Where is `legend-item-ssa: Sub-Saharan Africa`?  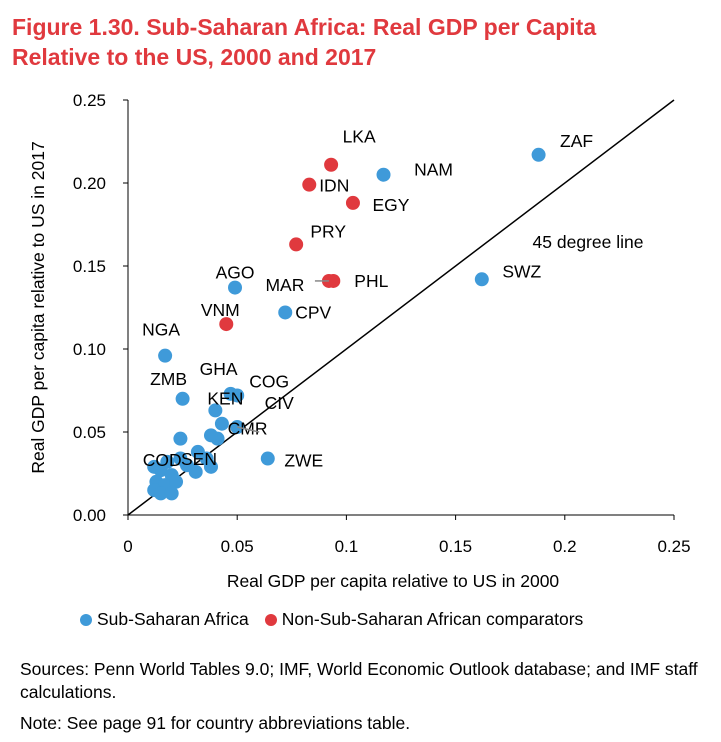 legend-item-ssa: Sub-Saharan Africa is located at coordinates (164, 619).